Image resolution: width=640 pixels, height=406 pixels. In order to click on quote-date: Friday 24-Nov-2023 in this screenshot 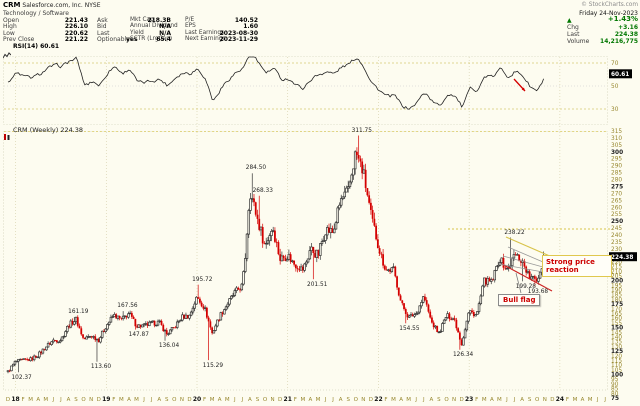, I will do `click(608, 13)`.